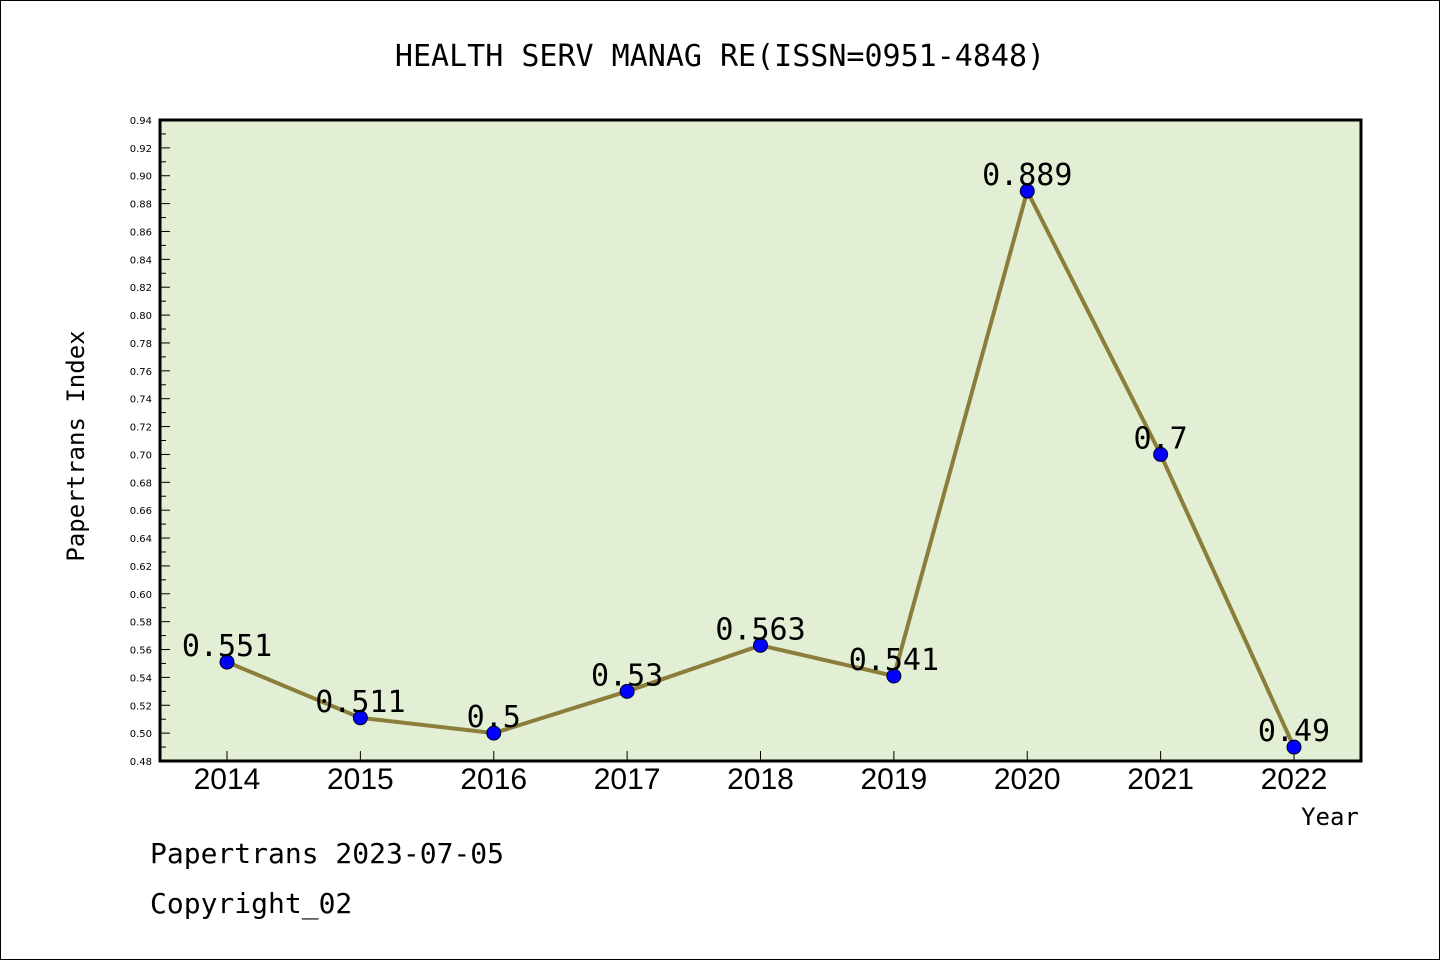 This screenshot has height=960, width=1440. I want to click on y-tick-label: 0.88, so click(141, 205).